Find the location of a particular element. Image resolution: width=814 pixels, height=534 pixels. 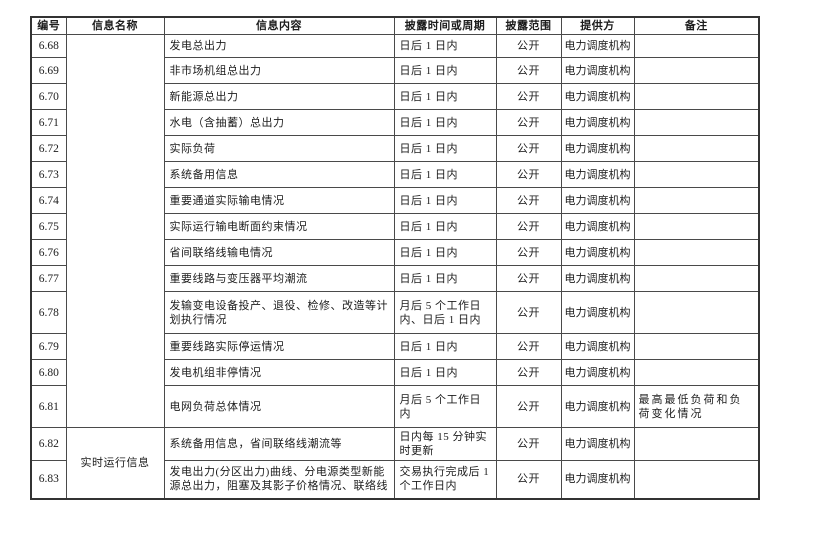

cell-info-content: 实际运行输电断面约束情况 is located at coordinates (279, 226).